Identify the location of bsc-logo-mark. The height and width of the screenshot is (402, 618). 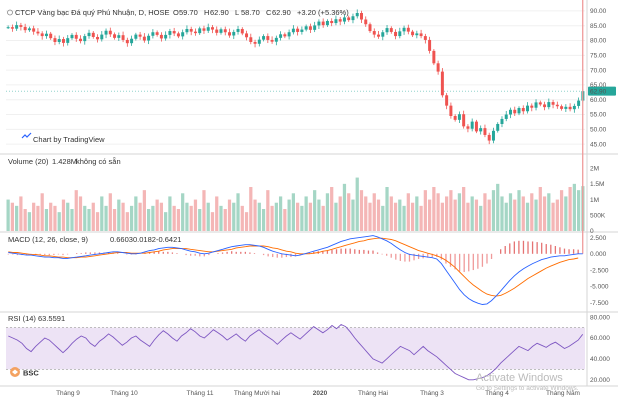
(15, 372).